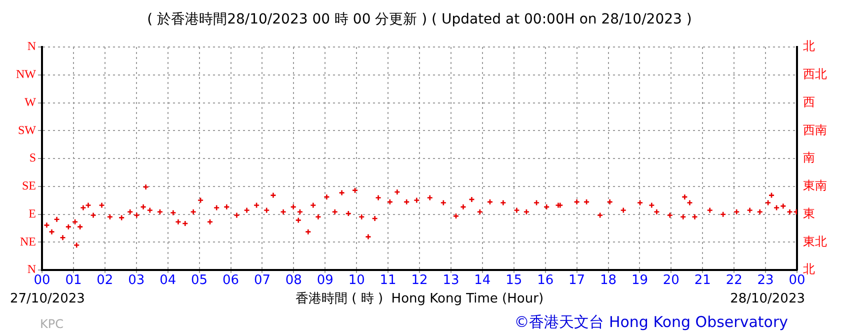 The width and height of the screenshot is (850, 336). Describe the element at coordinates (815, 241) in the screenshot. I see `text: 東北` at that location.